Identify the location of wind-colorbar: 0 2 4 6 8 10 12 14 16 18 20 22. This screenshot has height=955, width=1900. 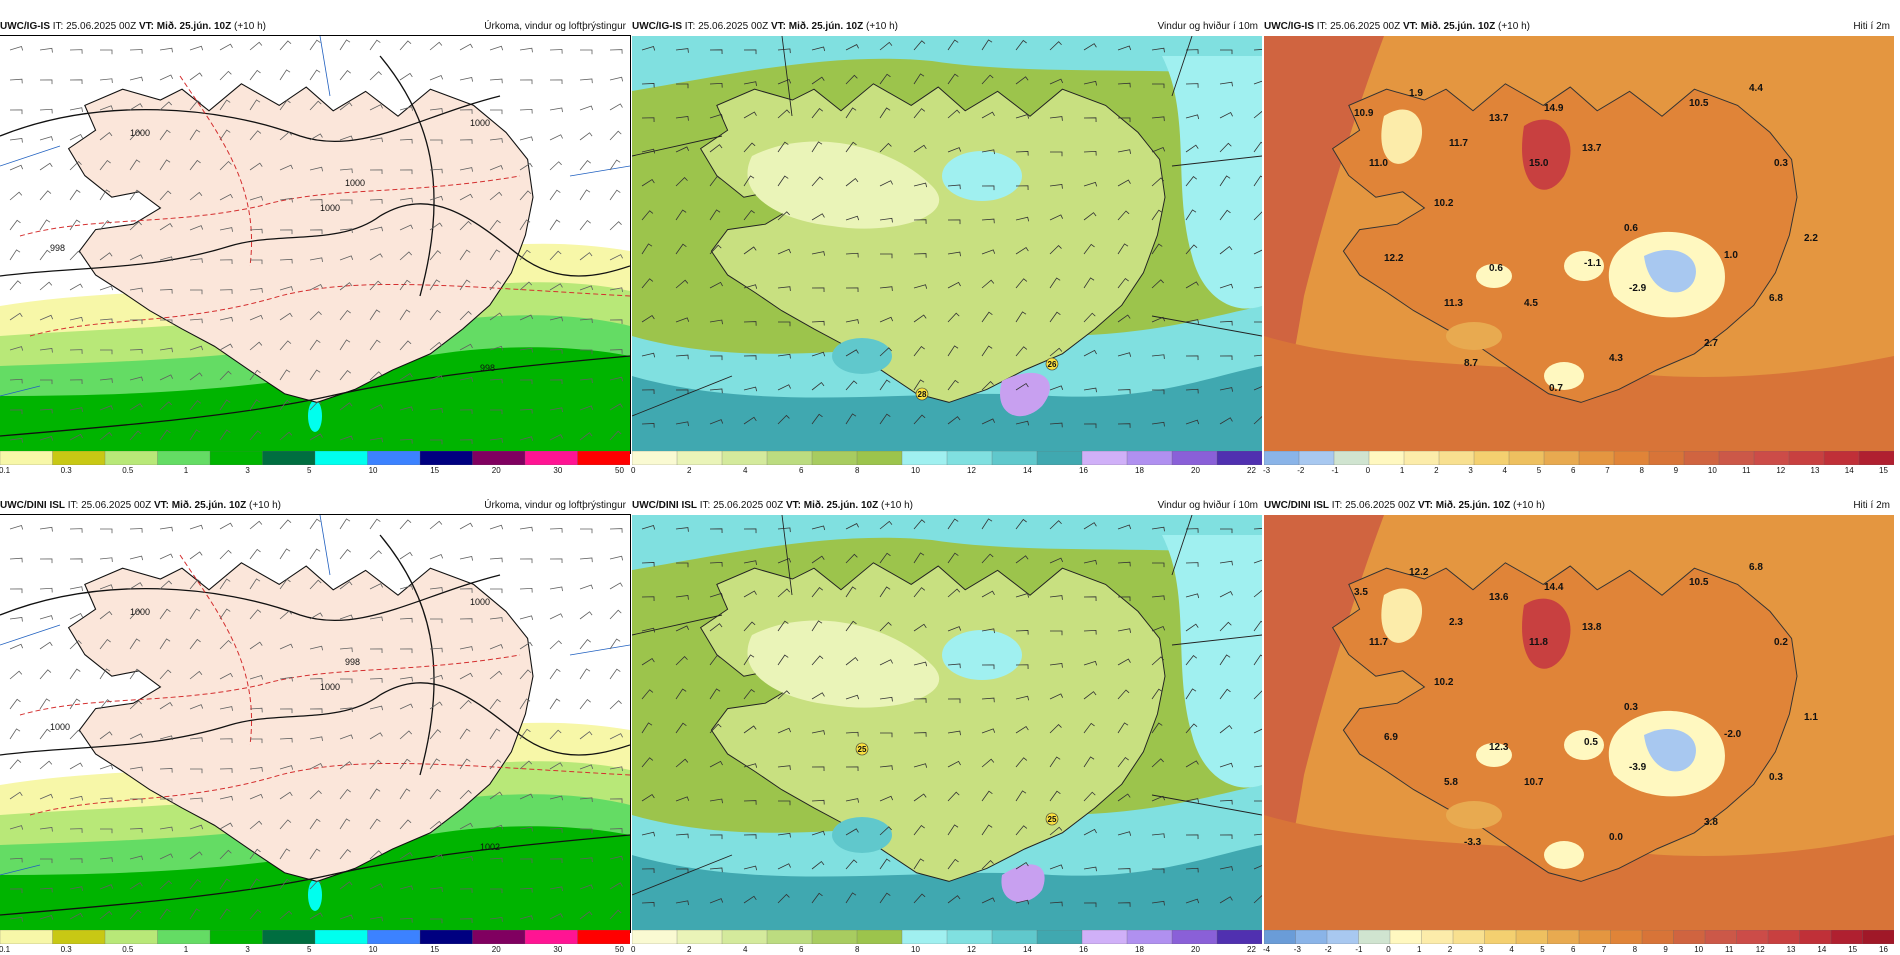
(946, 942).